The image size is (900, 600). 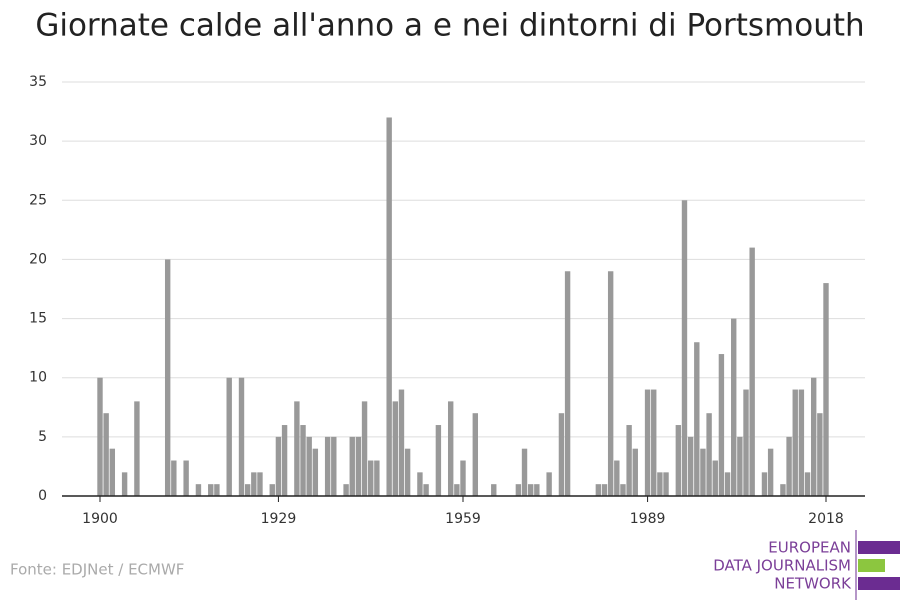 I want to click on y-tick-label: 5, so click(x=42, y=437).